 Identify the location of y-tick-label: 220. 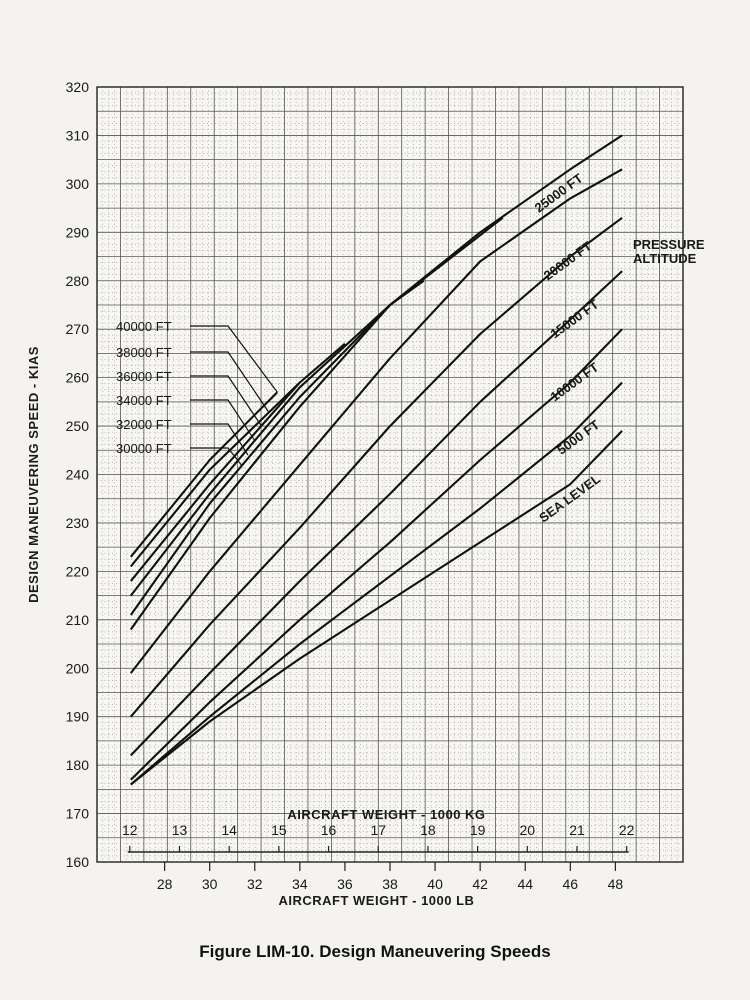
(78, 571).